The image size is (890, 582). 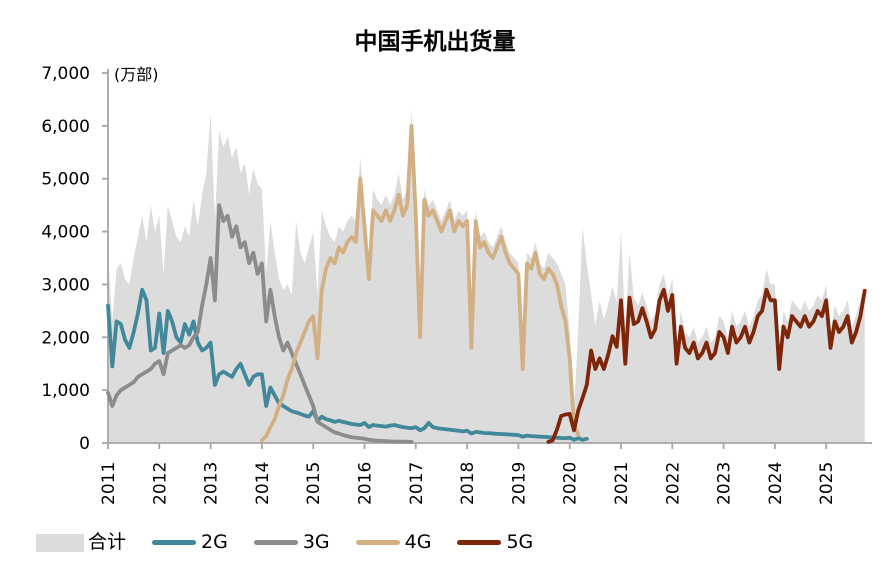 What do you see at coordinates (673, 483) in the screenshot?
I see `x-tick-label: 2022` at bounding box center [673, 483].